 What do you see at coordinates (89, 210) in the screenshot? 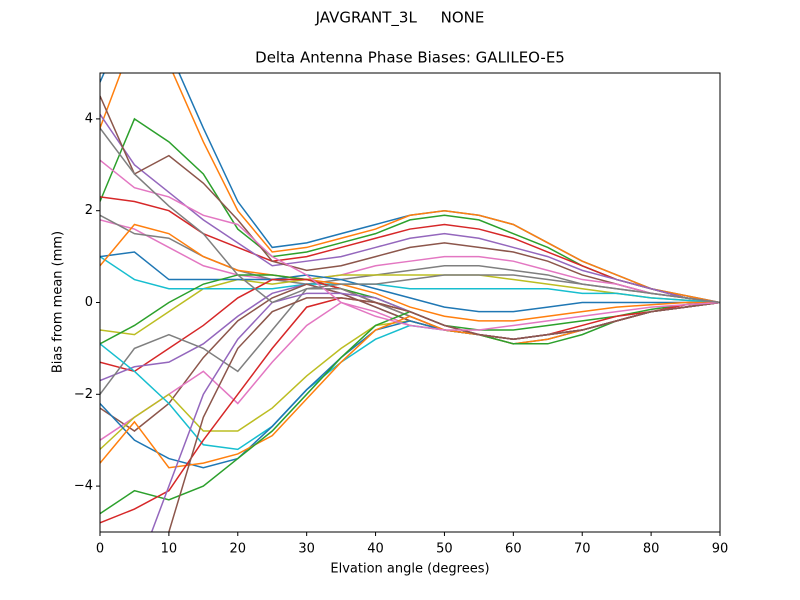
I see `y-tick-label: 2` at bounding box center [89, 210].